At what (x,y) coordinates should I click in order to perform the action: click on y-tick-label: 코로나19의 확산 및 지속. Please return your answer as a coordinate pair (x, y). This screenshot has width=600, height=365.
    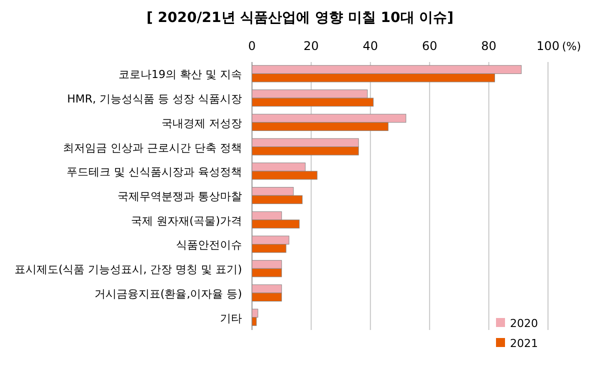
    Looking at the image, I should click on (180, 75).